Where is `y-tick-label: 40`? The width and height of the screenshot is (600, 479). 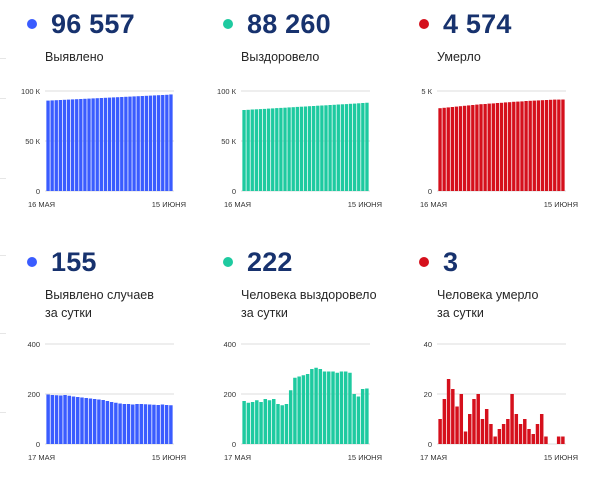
y-tick-label: 40 is located at coordinates (428, 344).